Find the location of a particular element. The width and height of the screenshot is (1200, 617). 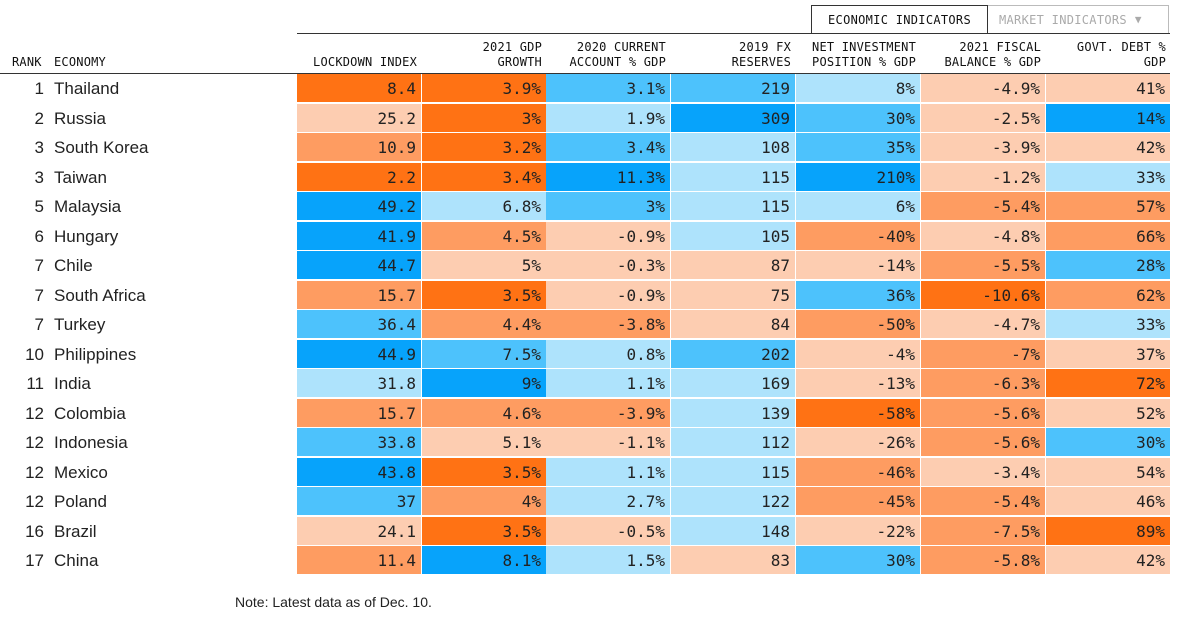

table-row: 2 Russia 25.2 3% 1.9% 309 30% -2.5% 14% is located at coordinates (585, 118).